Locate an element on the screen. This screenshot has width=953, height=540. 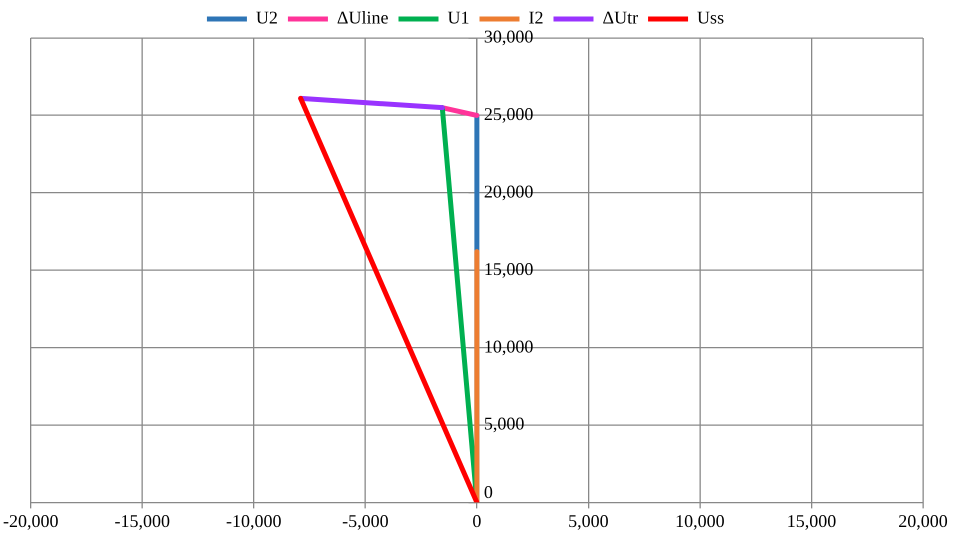
legend-label: I2 is located at coordinates (536, 18).